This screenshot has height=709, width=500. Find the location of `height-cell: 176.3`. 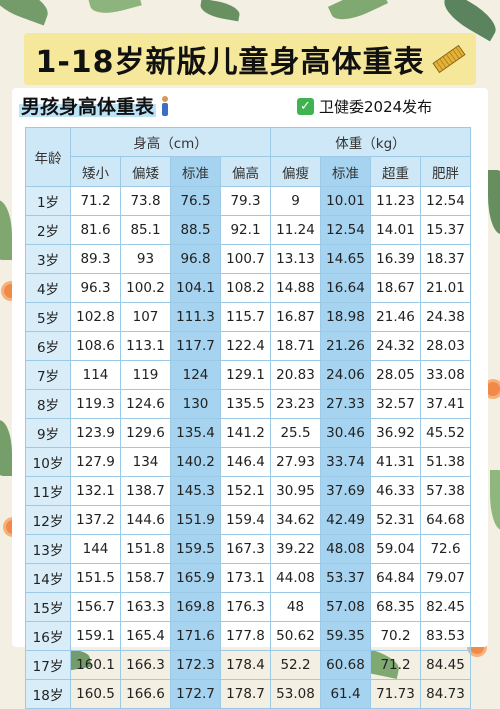

height-cell: 176.3 is located at coordinates (245, 607).